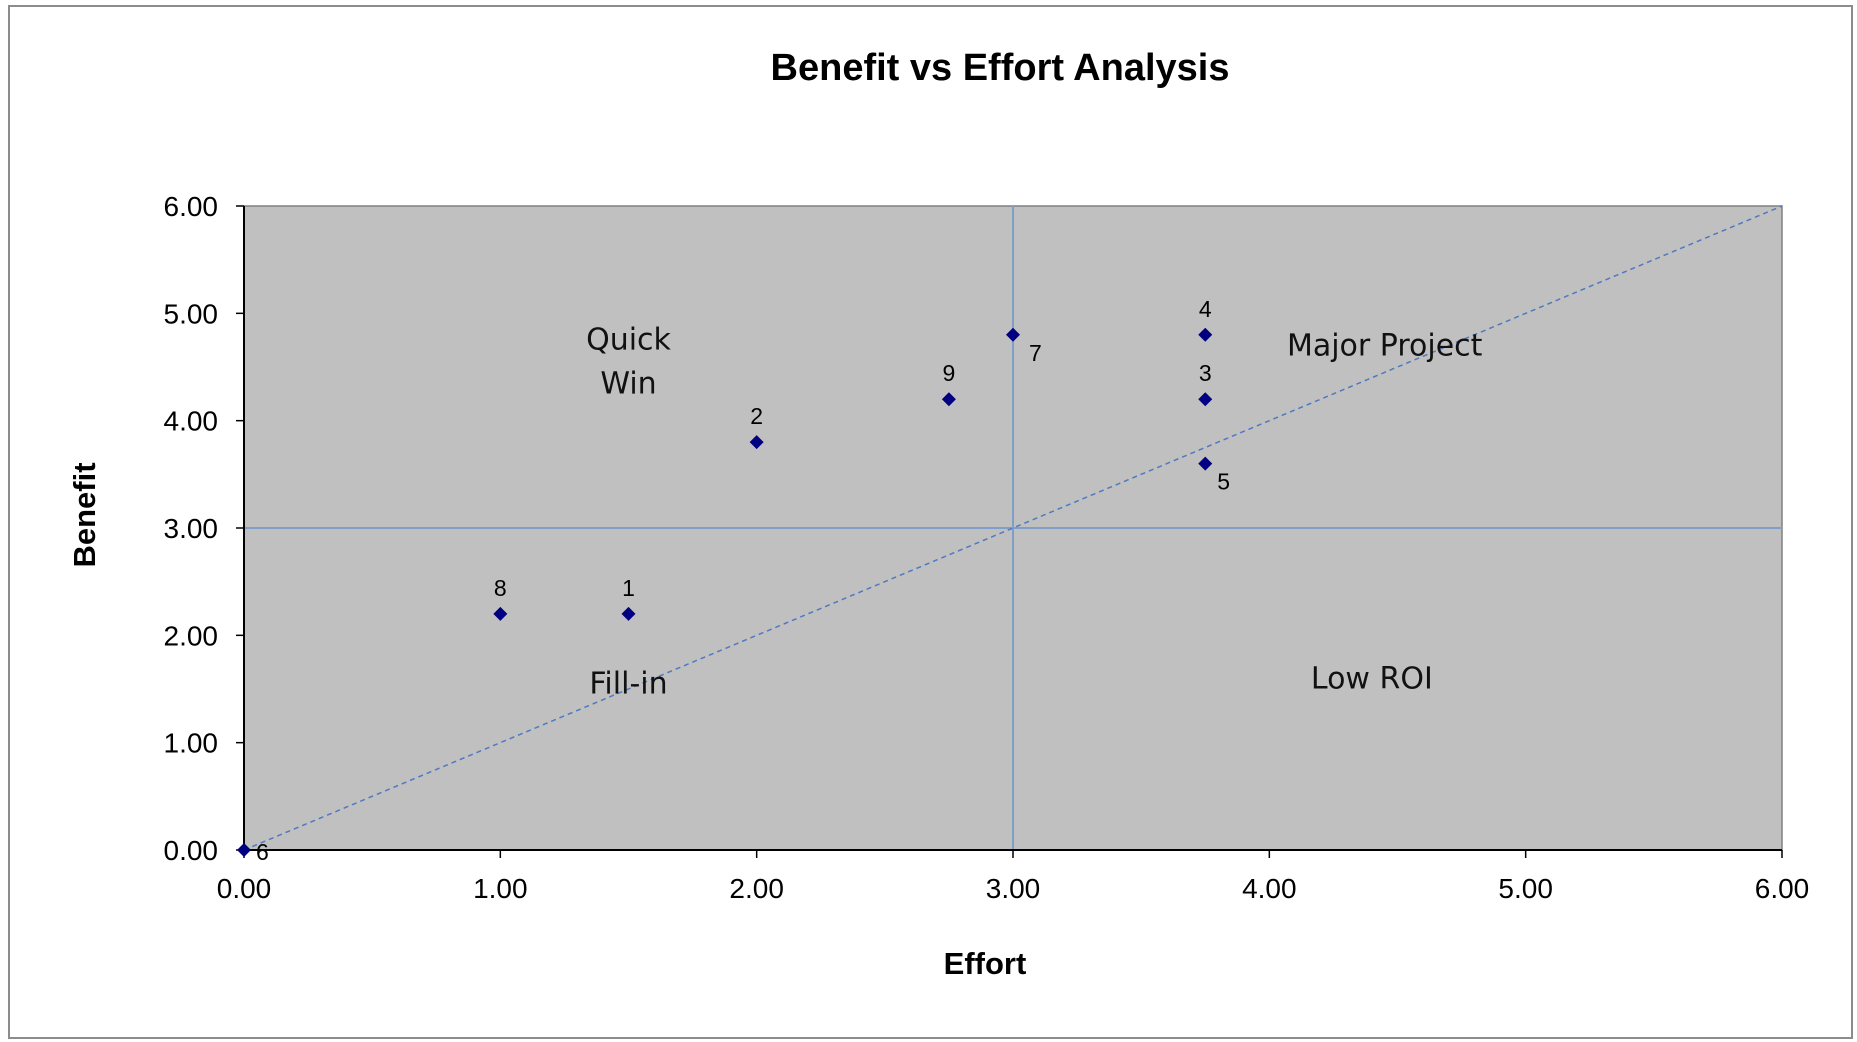 The image size is (1857, 1042). Describe the element at coordinates (628, 340) in the screenshot. I see `quadrant-label: Quick` at that location.